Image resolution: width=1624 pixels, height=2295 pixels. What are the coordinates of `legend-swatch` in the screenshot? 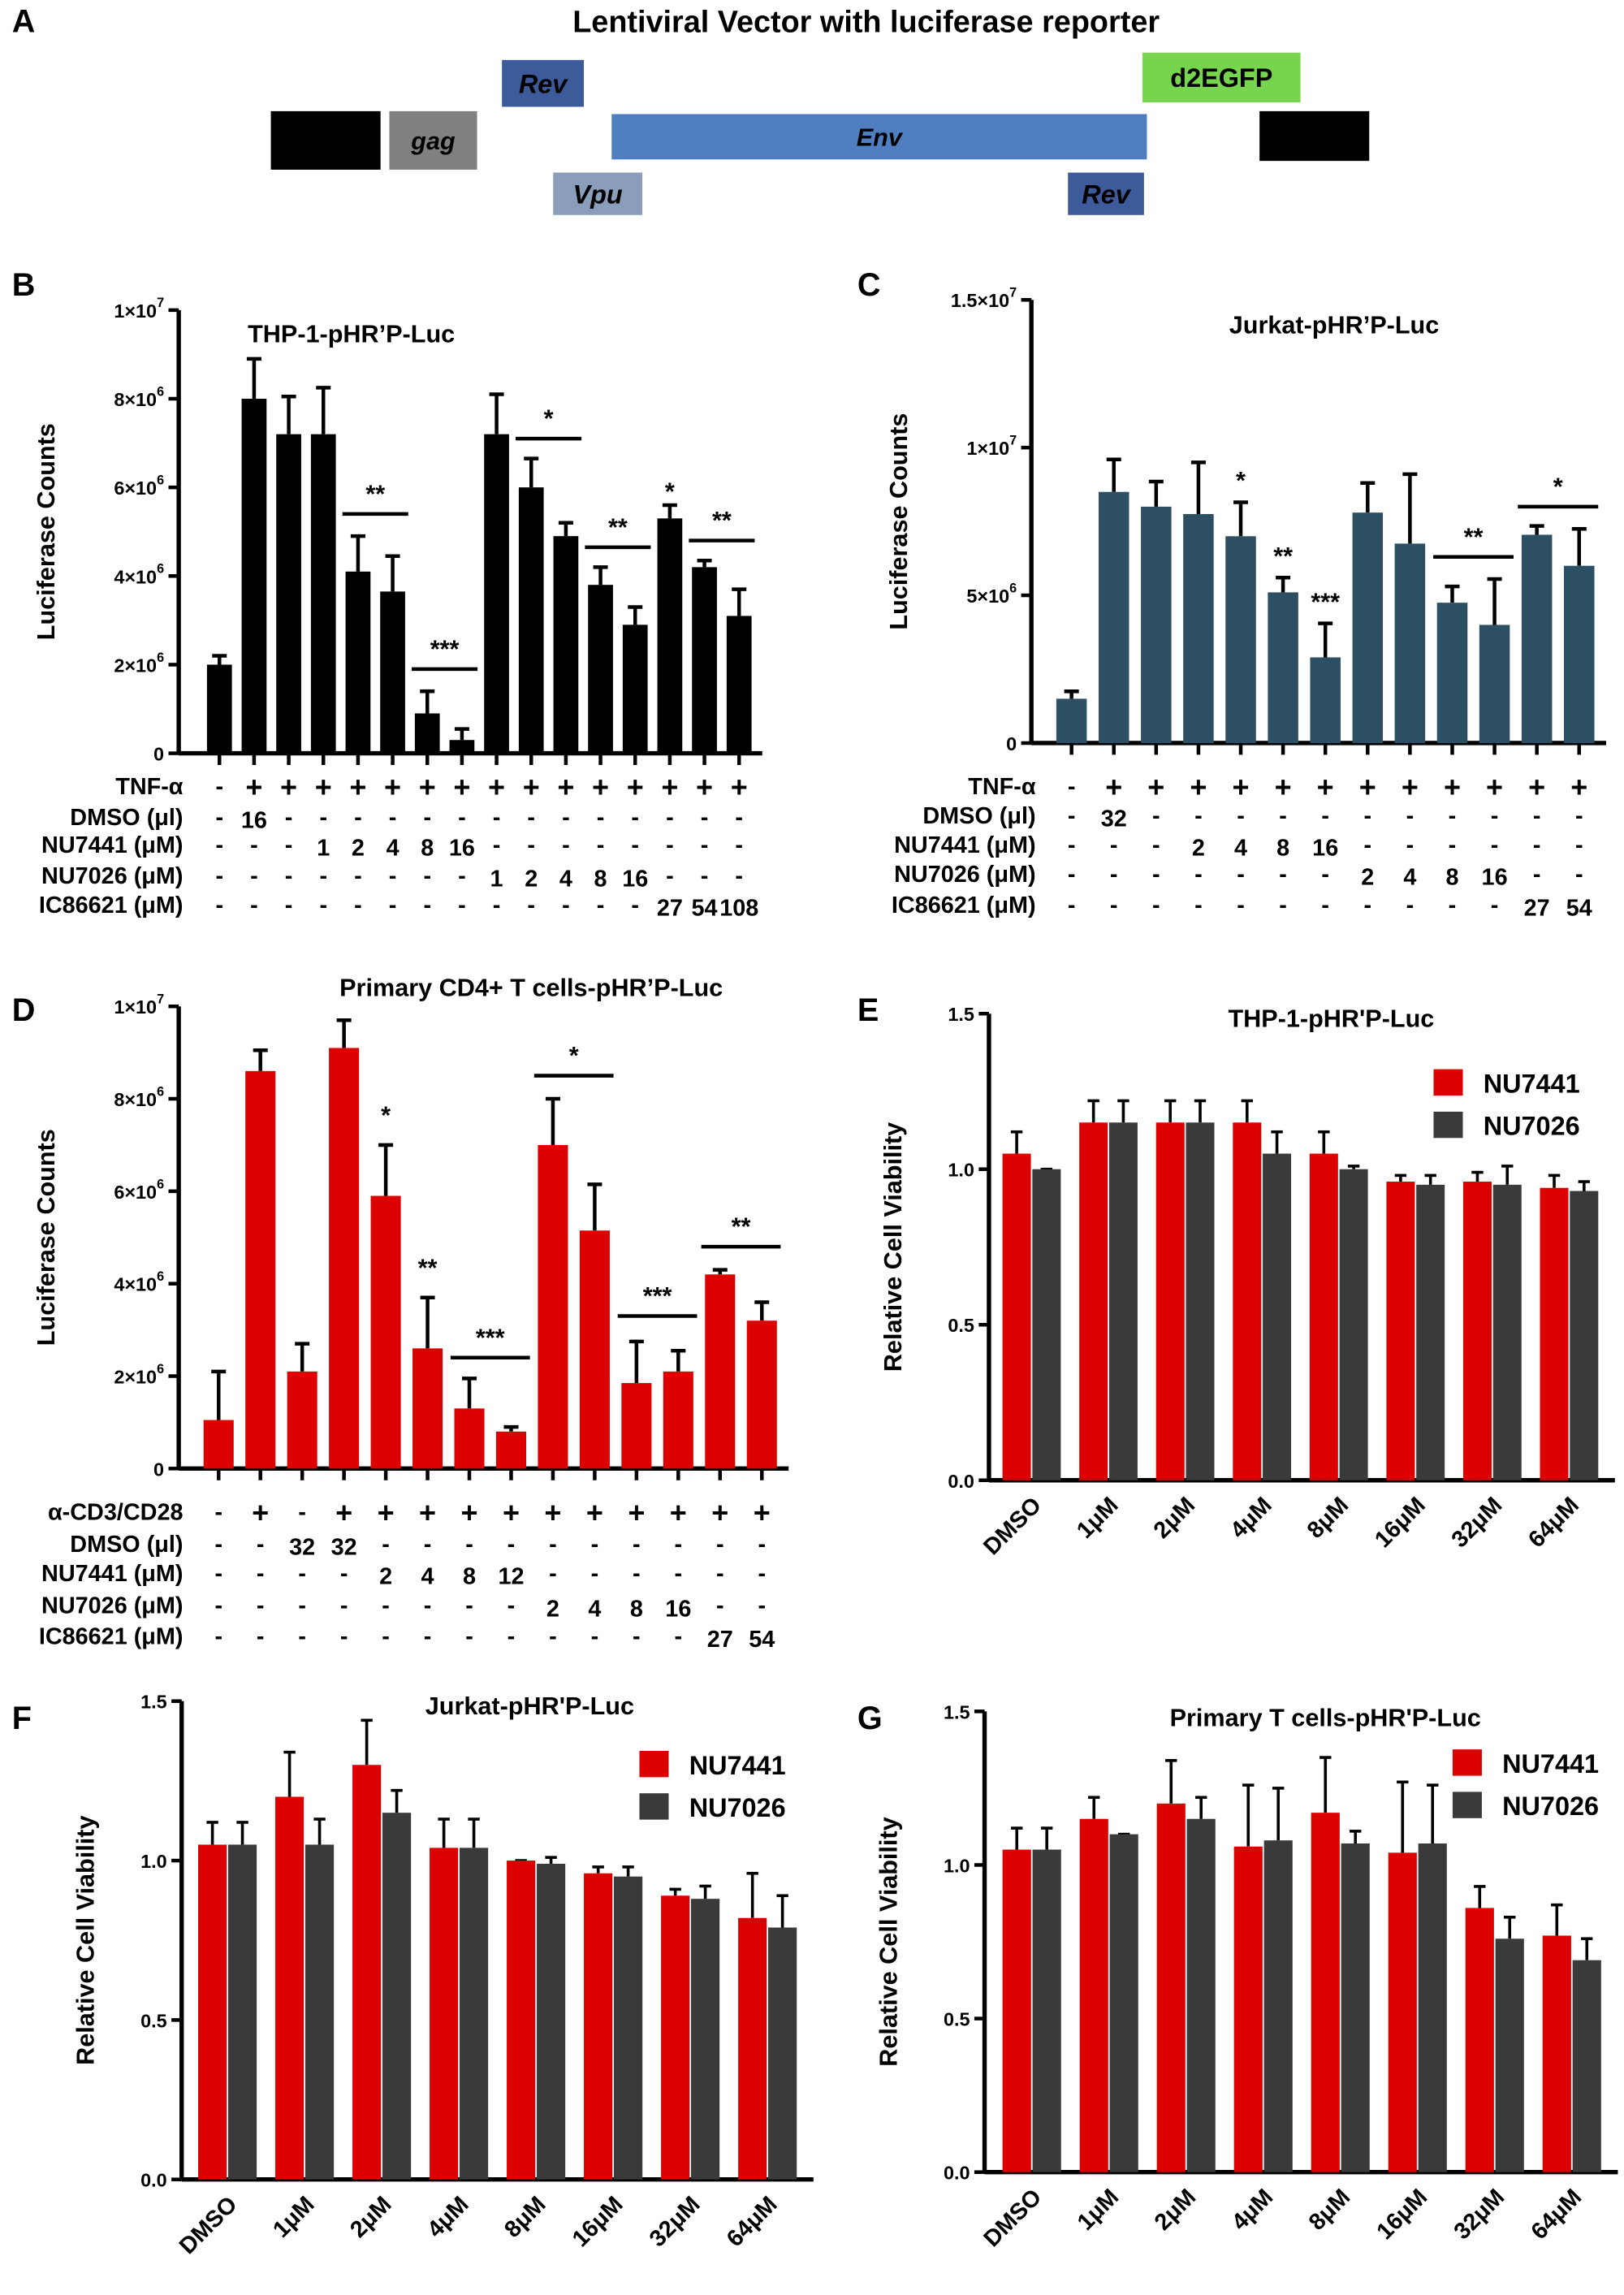 It's located at (1467, 1763).